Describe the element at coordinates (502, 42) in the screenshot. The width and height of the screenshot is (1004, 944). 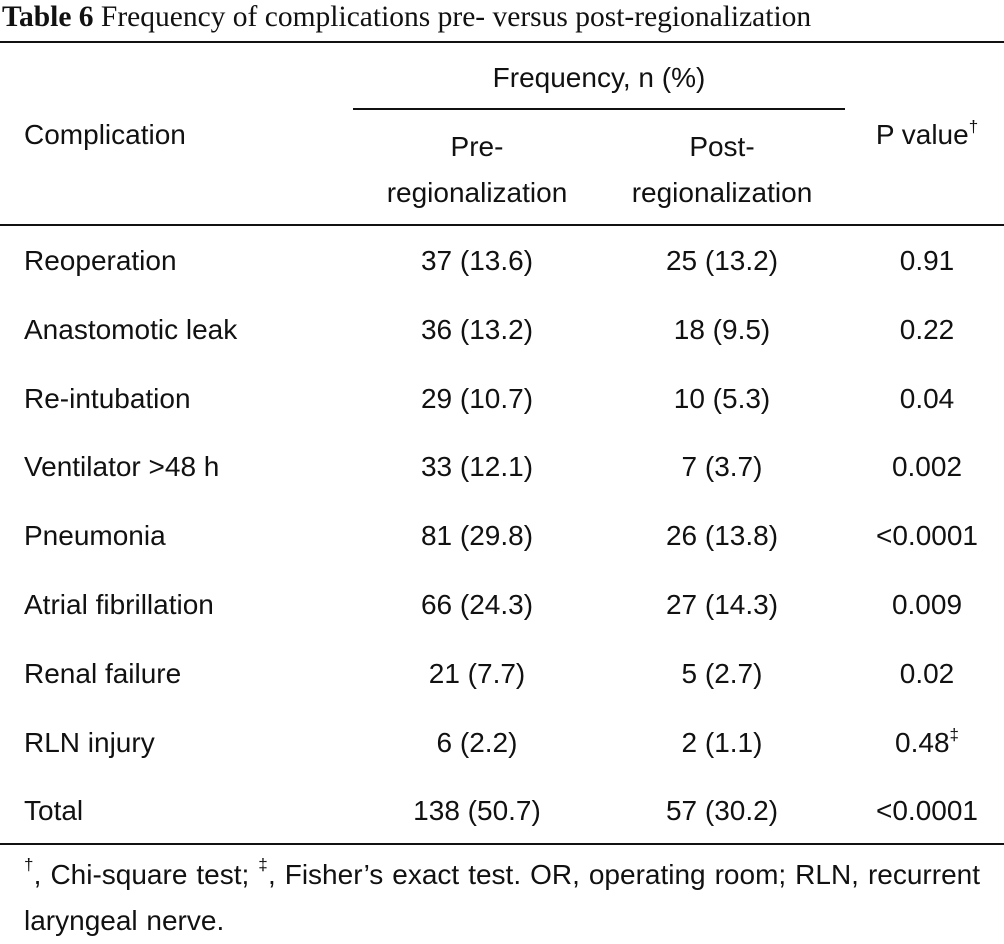
I see `top-rule` at that location.